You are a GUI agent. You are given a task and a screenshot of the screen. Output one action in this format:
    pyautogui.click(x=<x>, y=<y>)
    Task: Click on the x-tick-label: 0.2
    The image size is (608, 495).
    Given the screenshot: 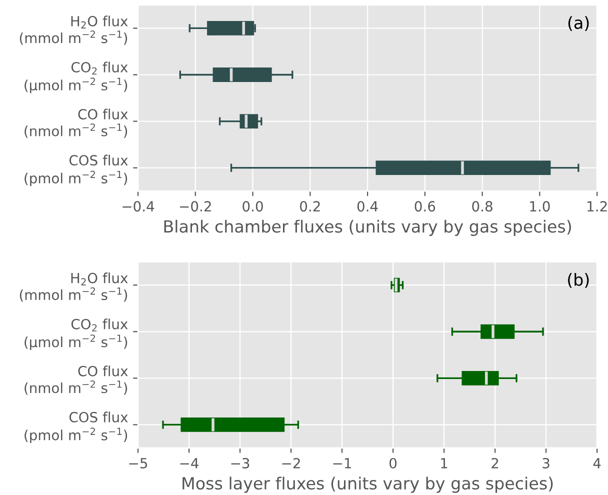 What is the action you would take?
    pyautogui.click(x=310, y=206)
    